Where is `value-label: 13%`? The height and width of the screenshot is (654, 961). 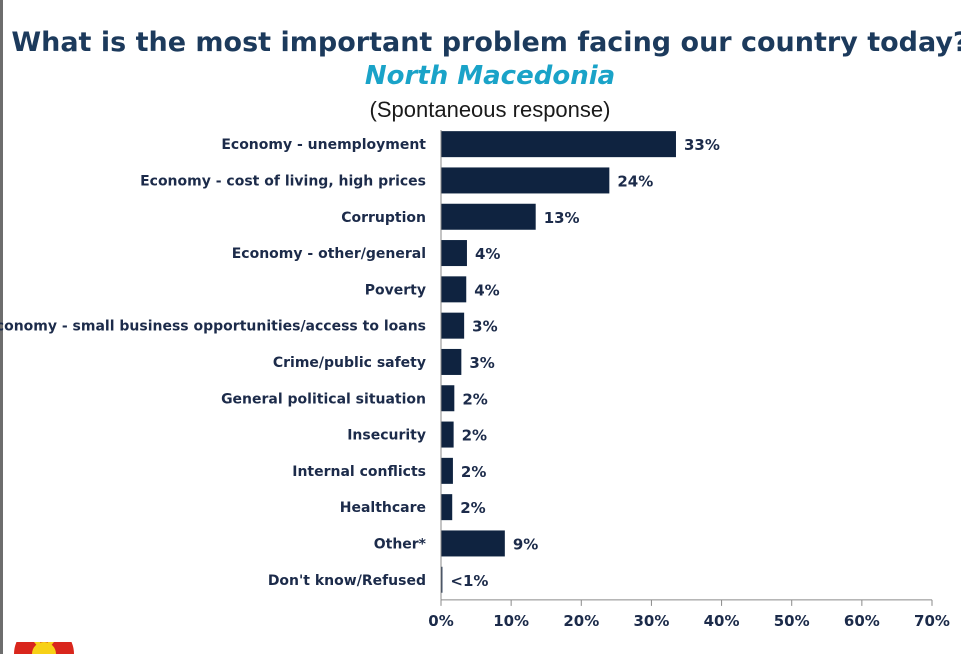
value-label: 13% is located at coordinates (562, 218).